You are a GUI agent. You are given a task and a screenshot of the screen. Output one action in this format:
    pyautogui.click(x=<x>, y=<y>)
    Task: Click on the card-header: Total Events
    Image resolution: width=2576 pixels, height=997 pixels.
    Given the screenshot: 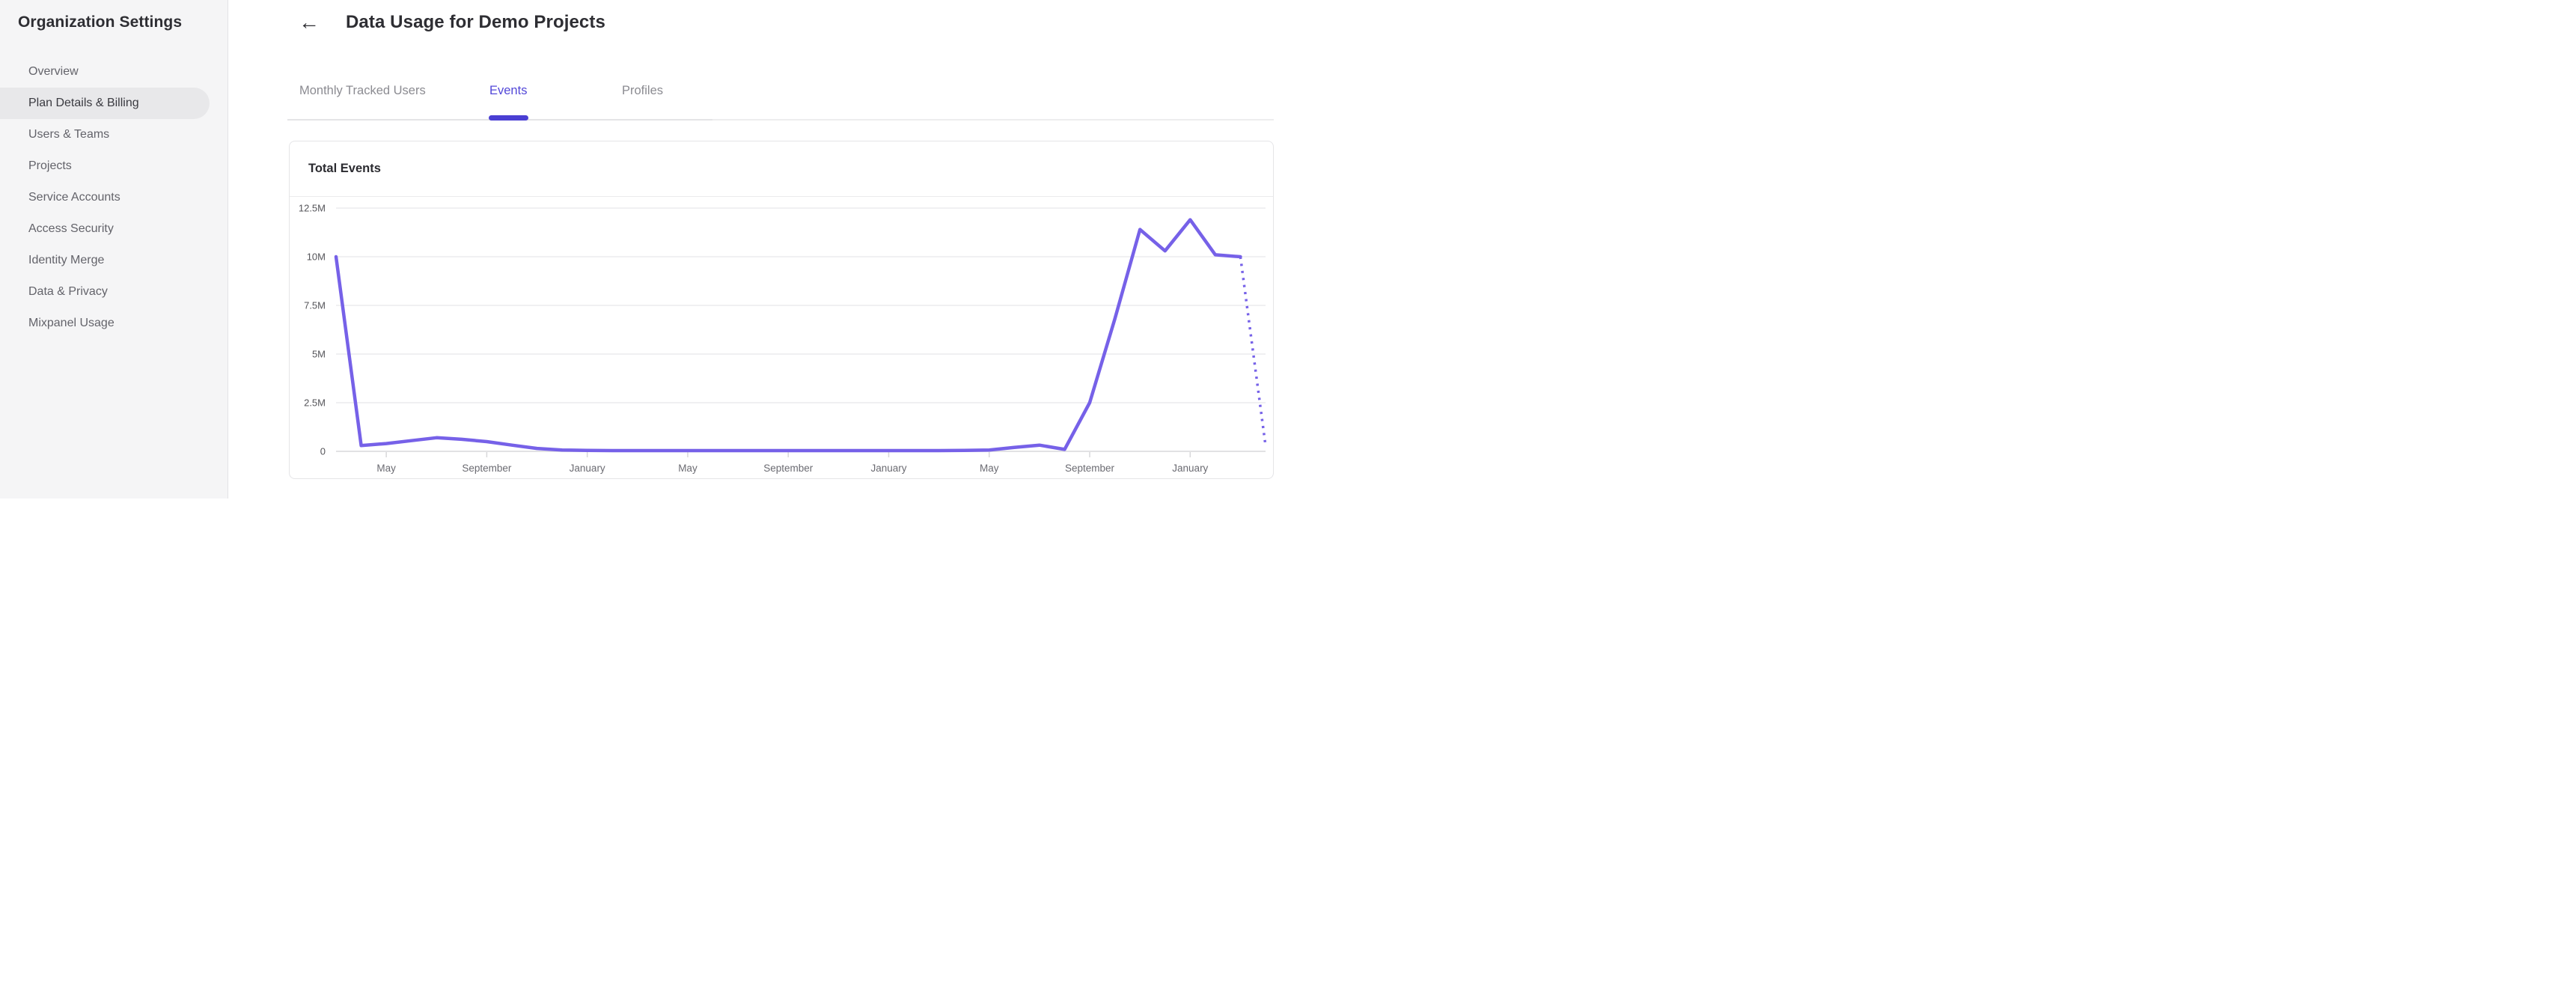 What is the action you would take?
    pyautogui.click(x=781, y=169)
    